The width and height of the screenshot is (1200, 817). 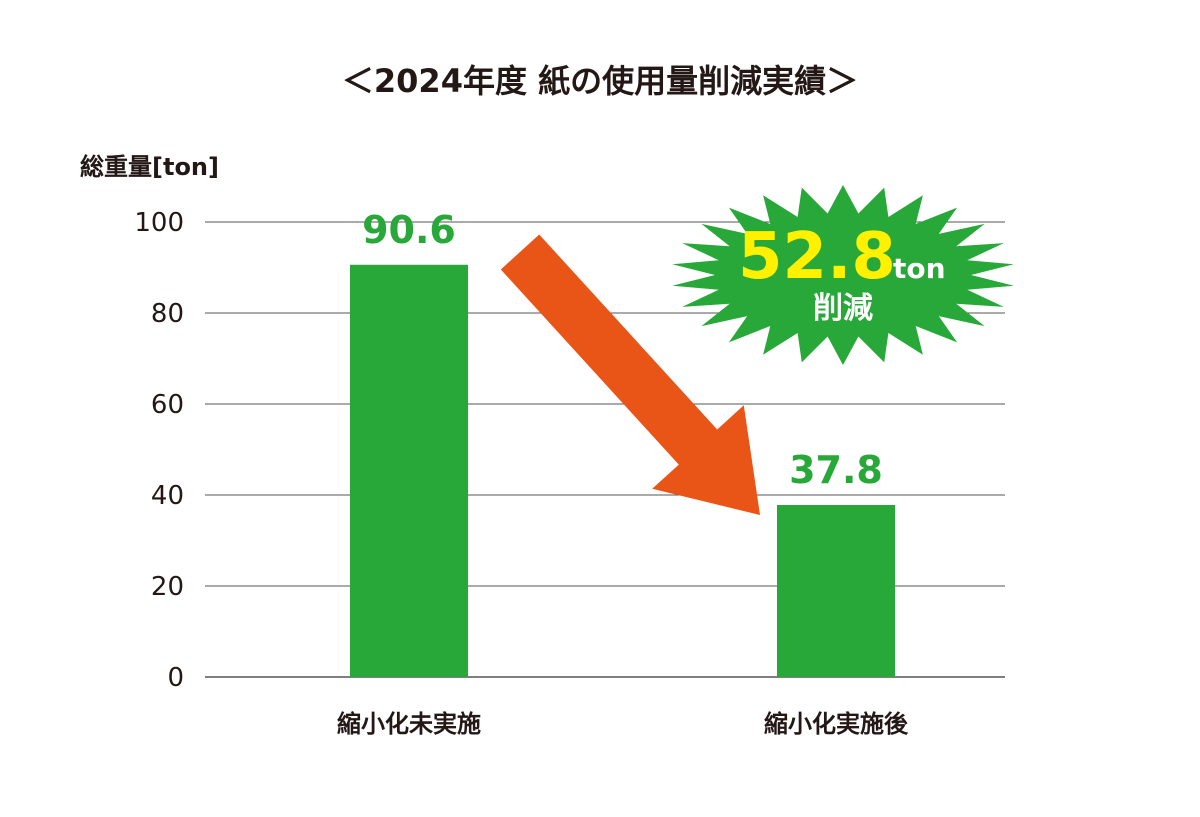 I want to click on x-category-label: 縮小化実施後, so click(x=836, y=724).